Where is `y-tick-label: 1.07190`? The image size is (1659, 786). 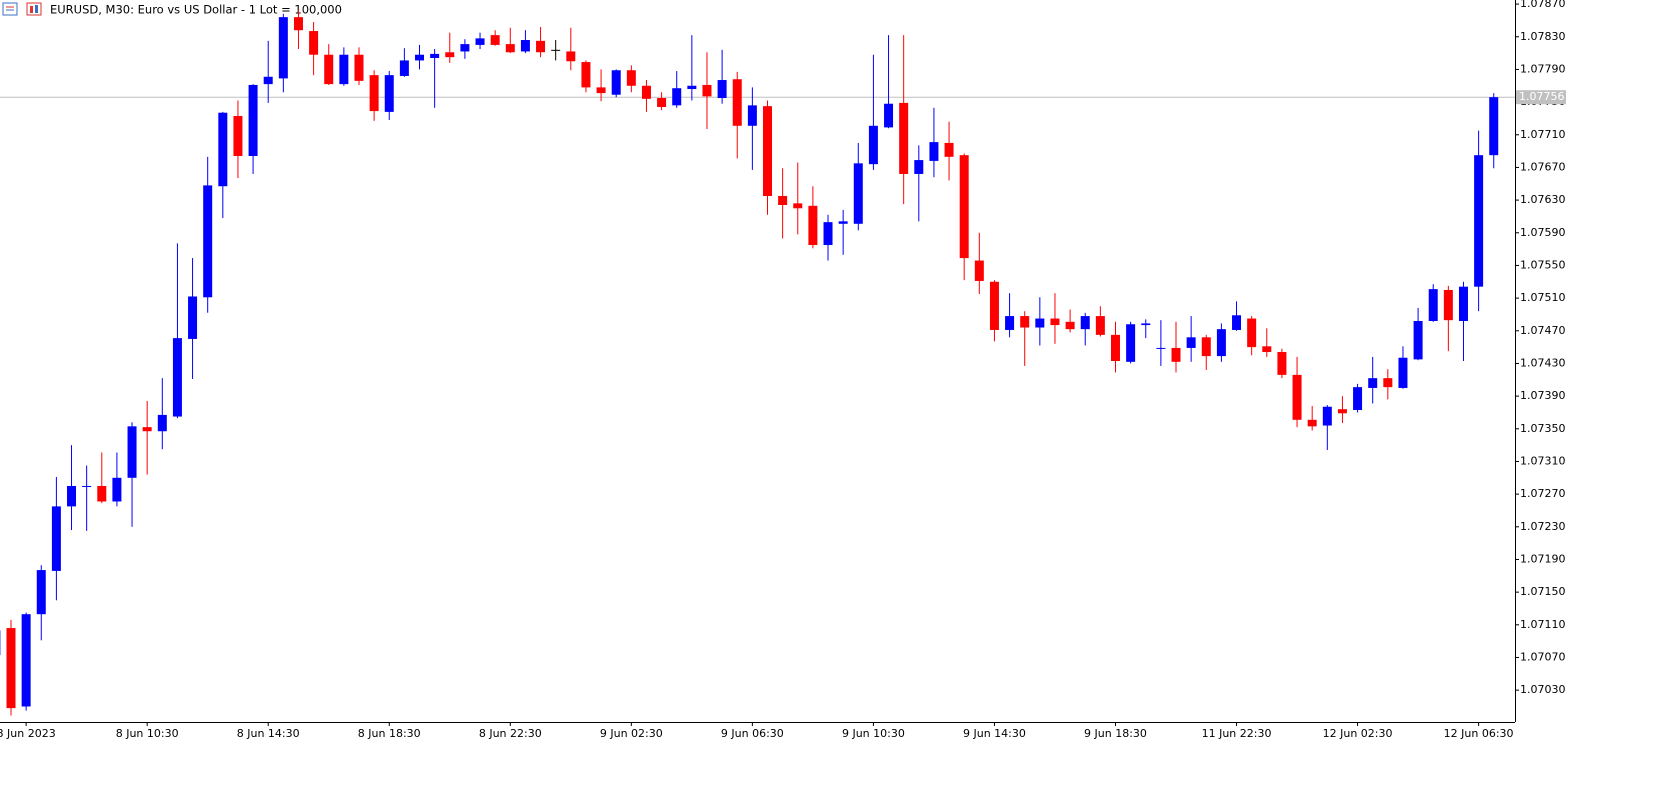 y-tick-label: 1.07190 is located at coordinates (1543, 558).